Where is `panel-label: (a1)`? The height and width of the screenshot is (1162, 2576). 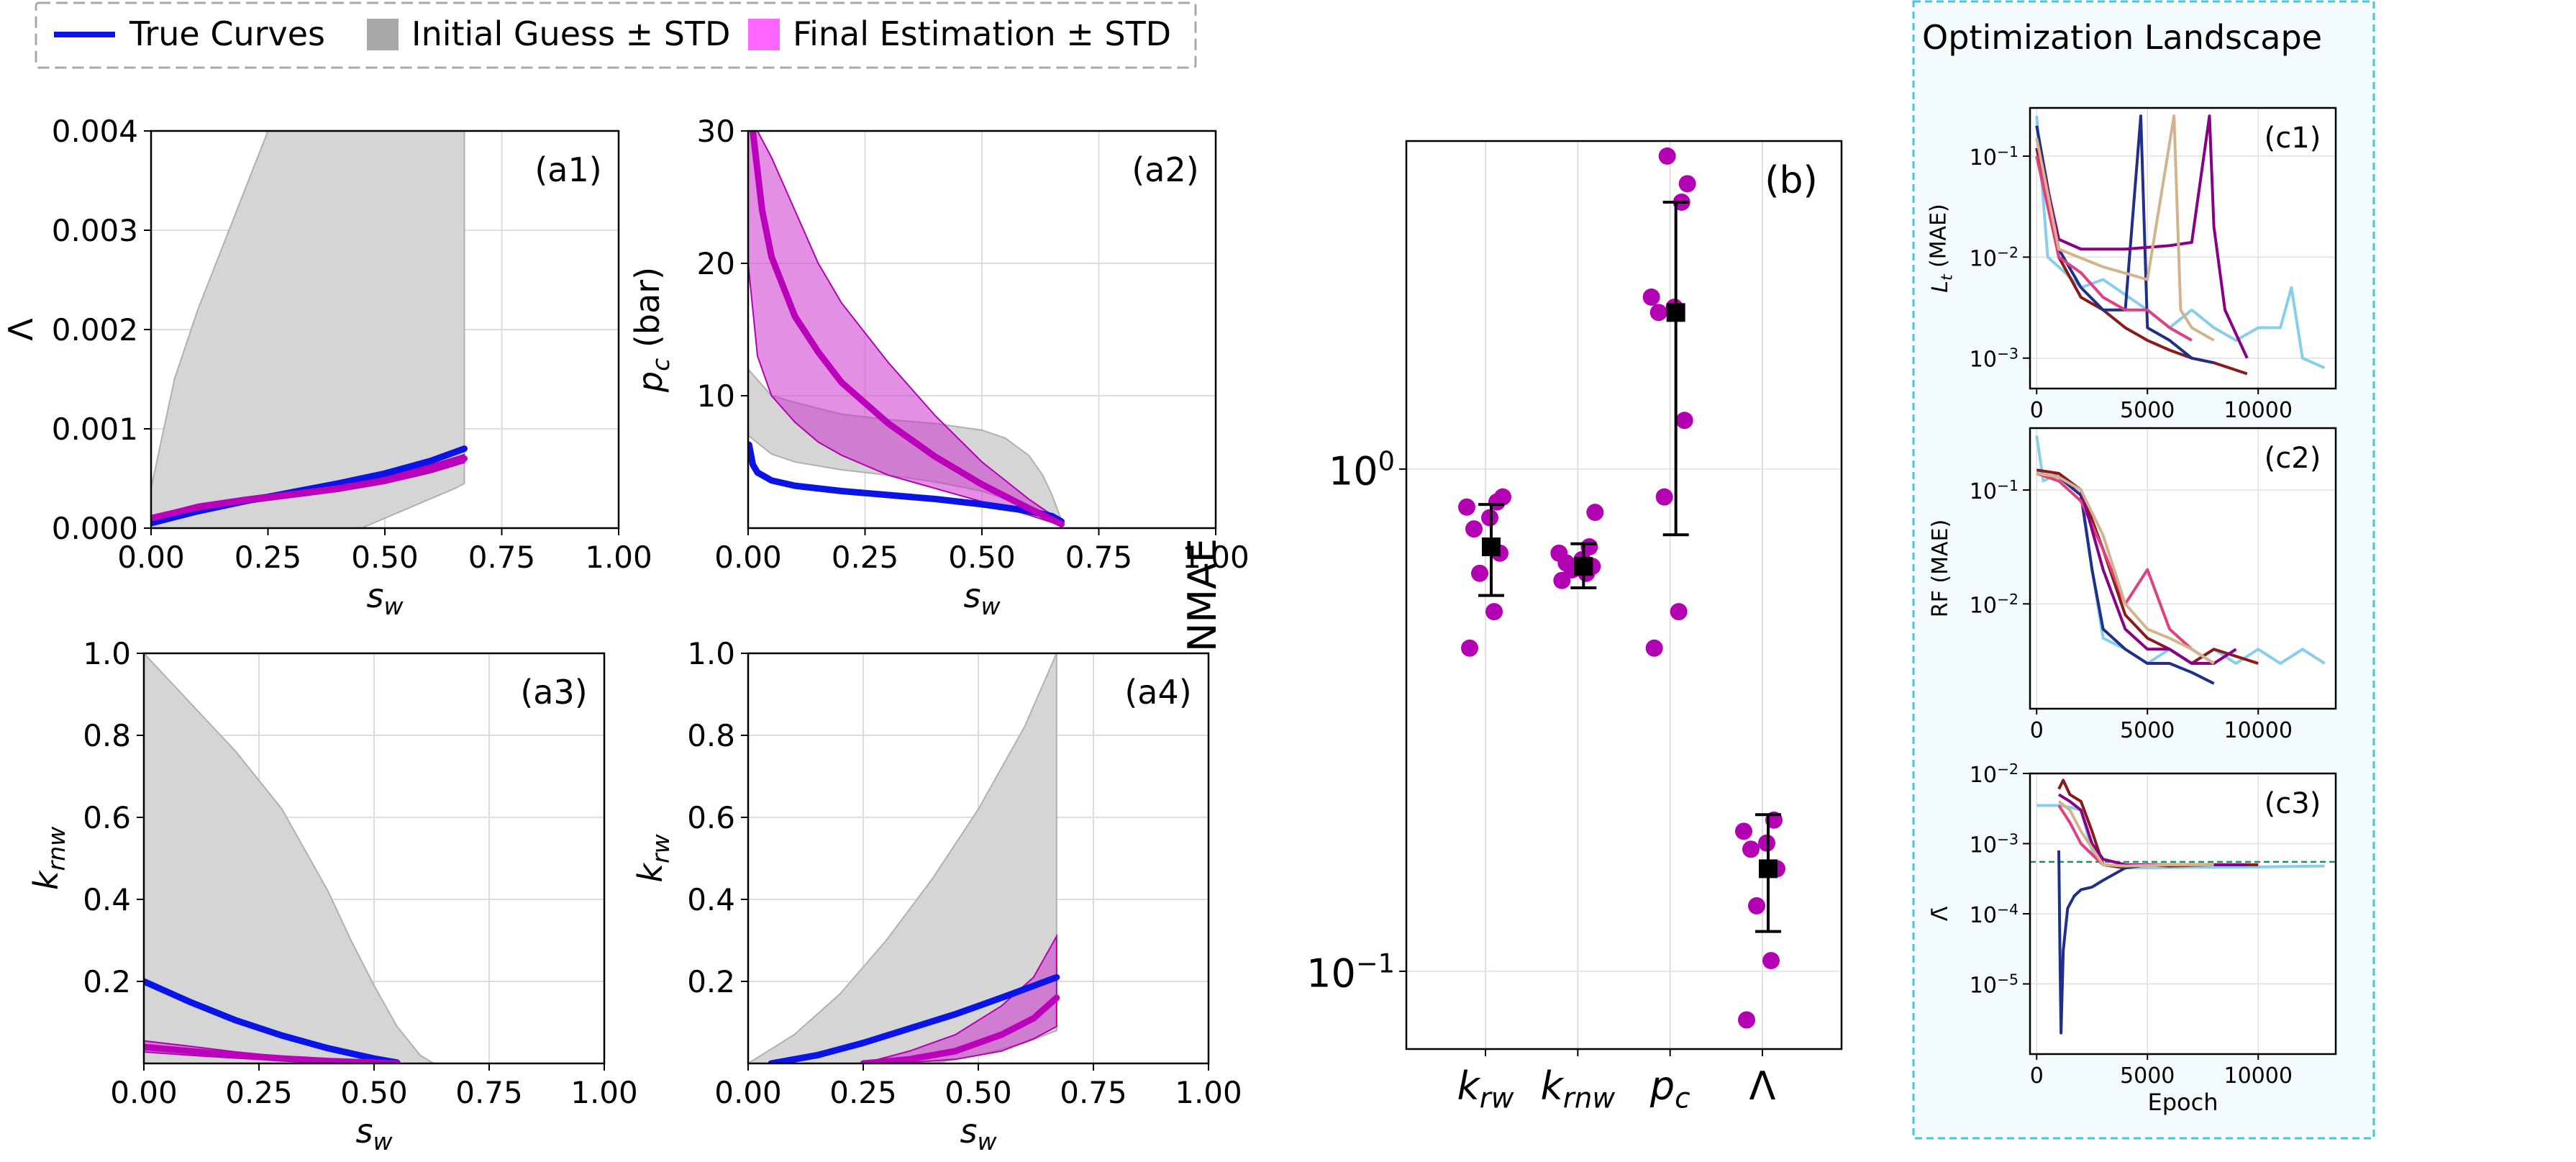 panel-label: (a1) is located at coordinates (567, 169).